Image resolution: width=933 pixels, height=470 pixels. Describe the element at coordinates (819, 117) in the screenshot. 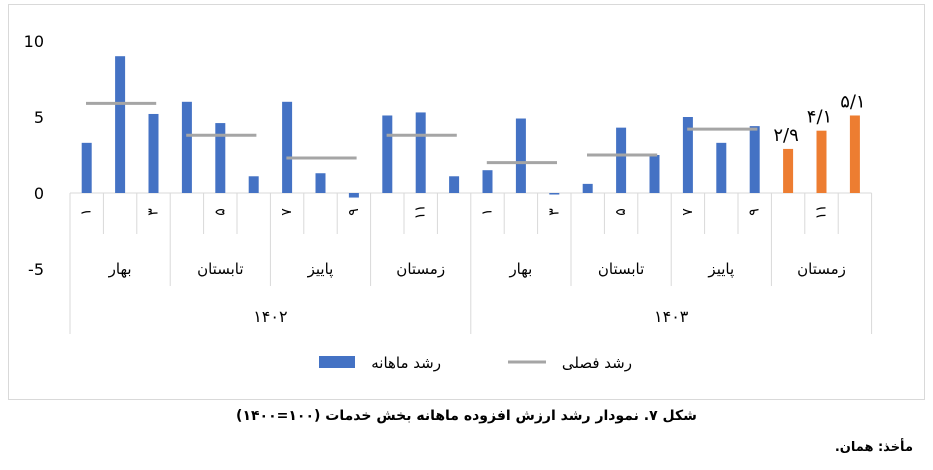

I see `data-label: ۴/۱` at that location.